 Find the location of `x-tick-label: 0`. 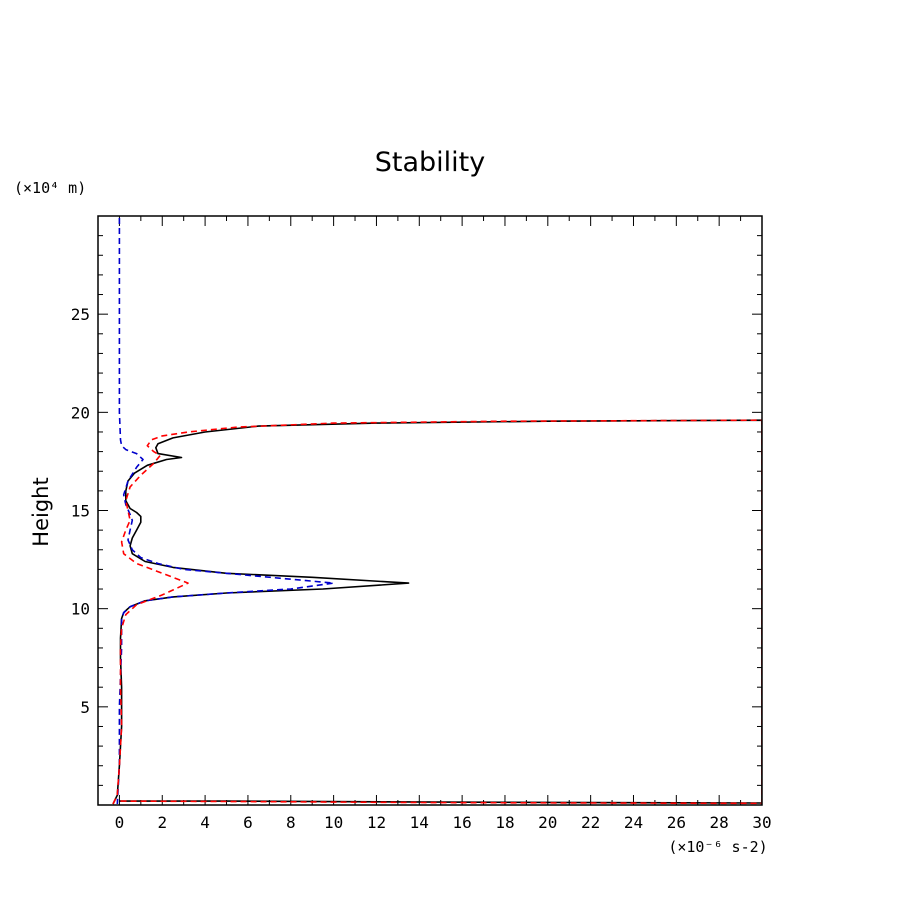

x-tick-label: 0 is located at coordinates (120, 822).